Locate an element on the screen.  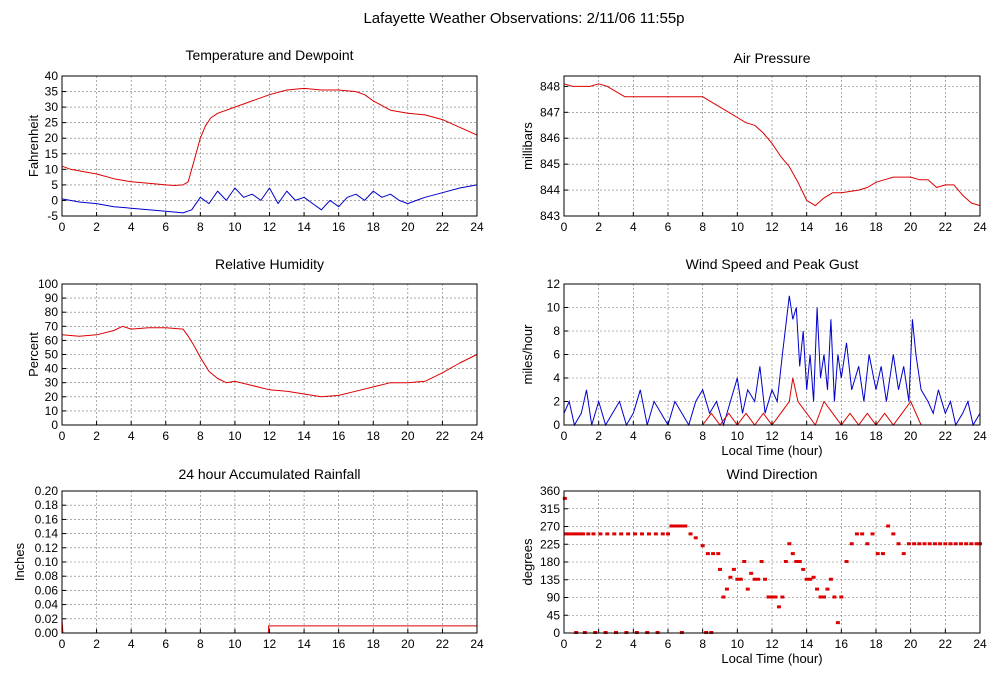
y-tick-label: 6 is located at coordinates (556, 355).